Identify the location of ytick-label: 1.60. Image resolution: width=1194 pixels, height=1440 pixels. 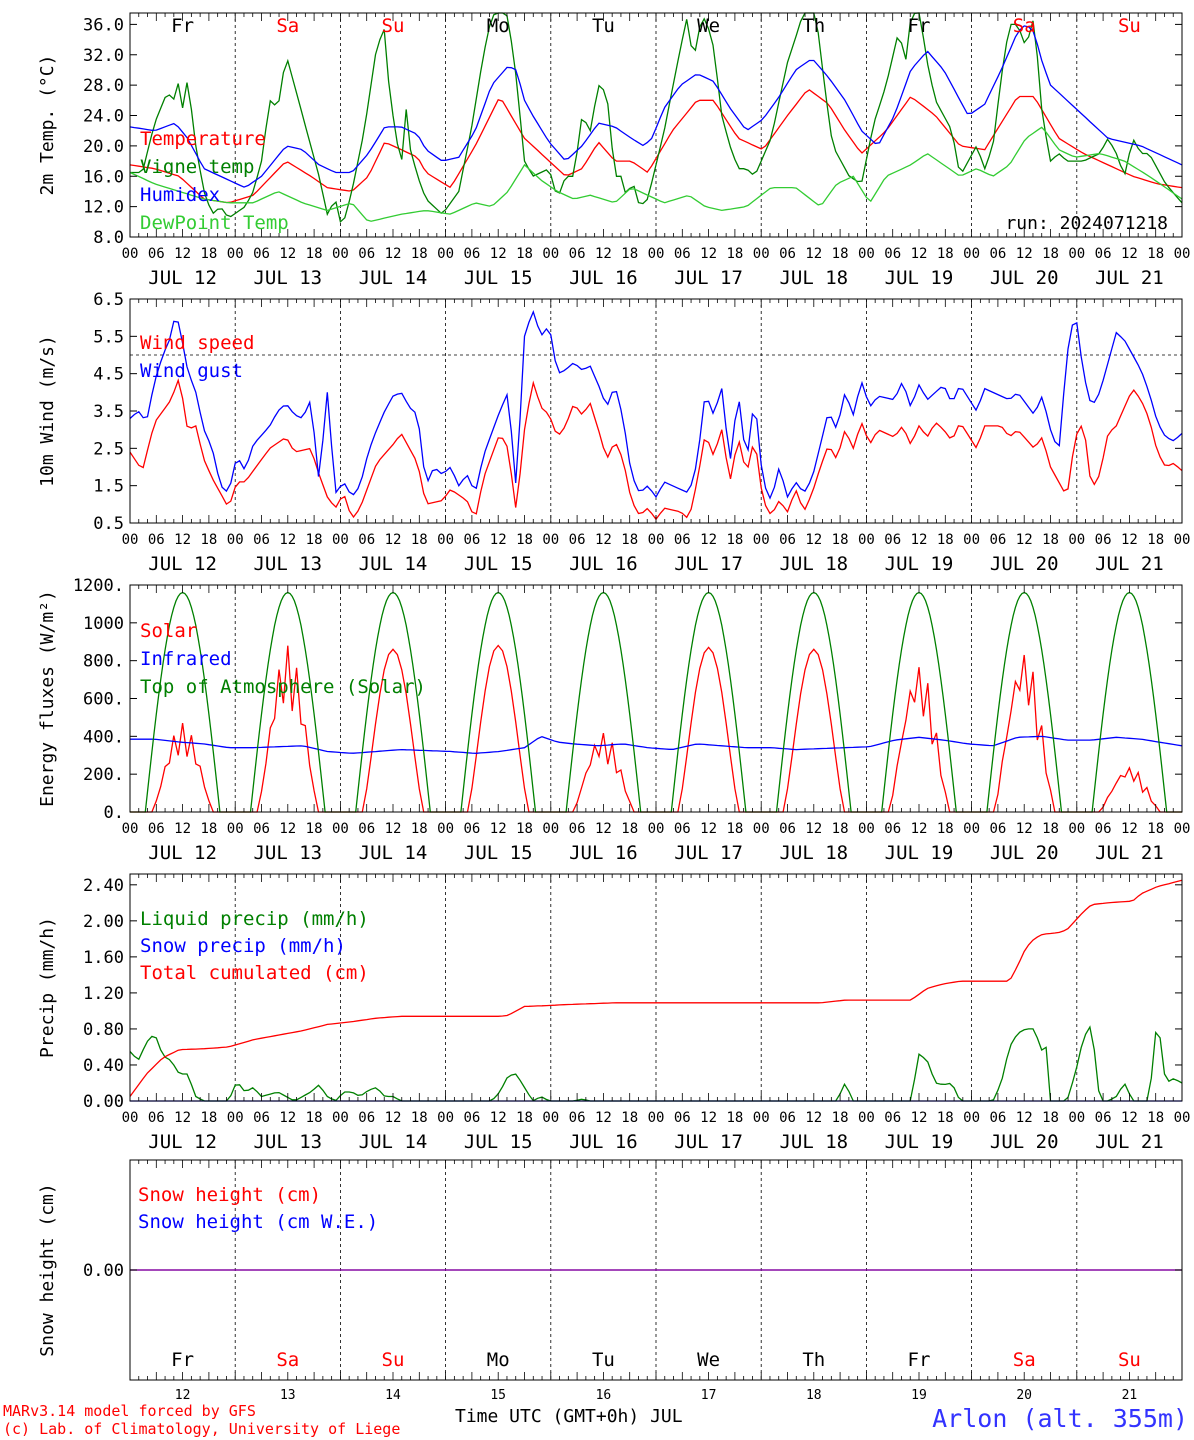
(103, 958).